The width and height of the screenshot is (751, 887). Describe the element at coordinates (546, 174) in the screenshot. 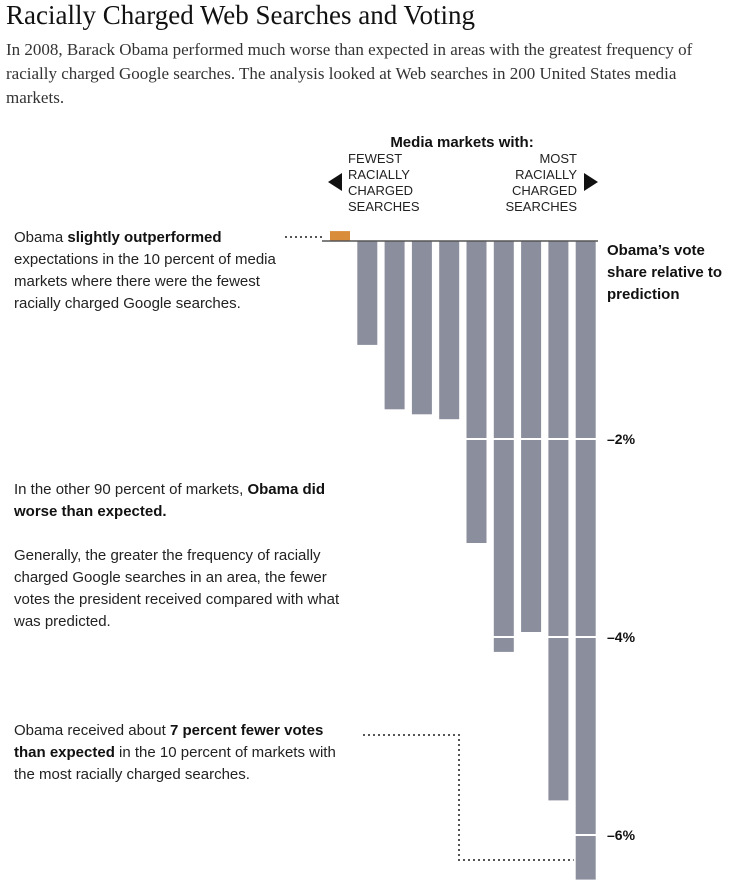

I see `most-label: RACIALLY` at that location.